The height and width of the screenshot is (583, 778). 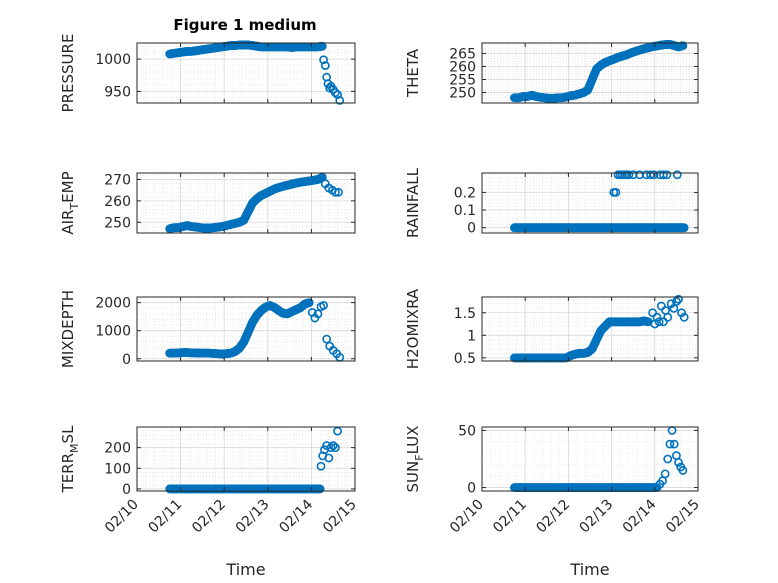 I want to click on y-tick-label: 2000, so click(x=113, y=304).